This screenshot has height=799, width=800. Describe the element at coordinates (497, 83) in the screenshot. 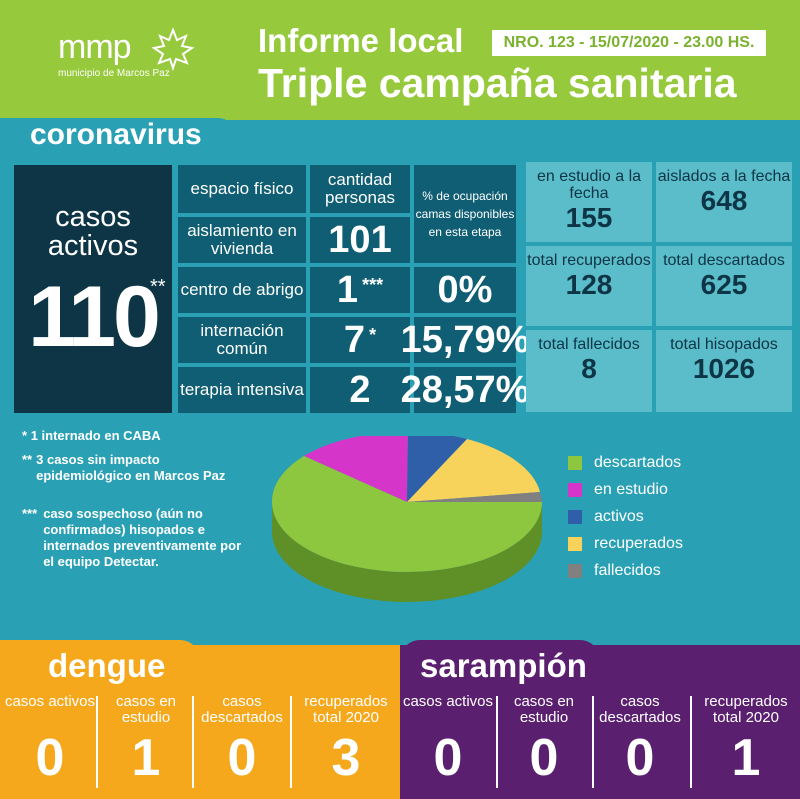

I see `campaign-title: Triple campaña sanitaria` at that location.